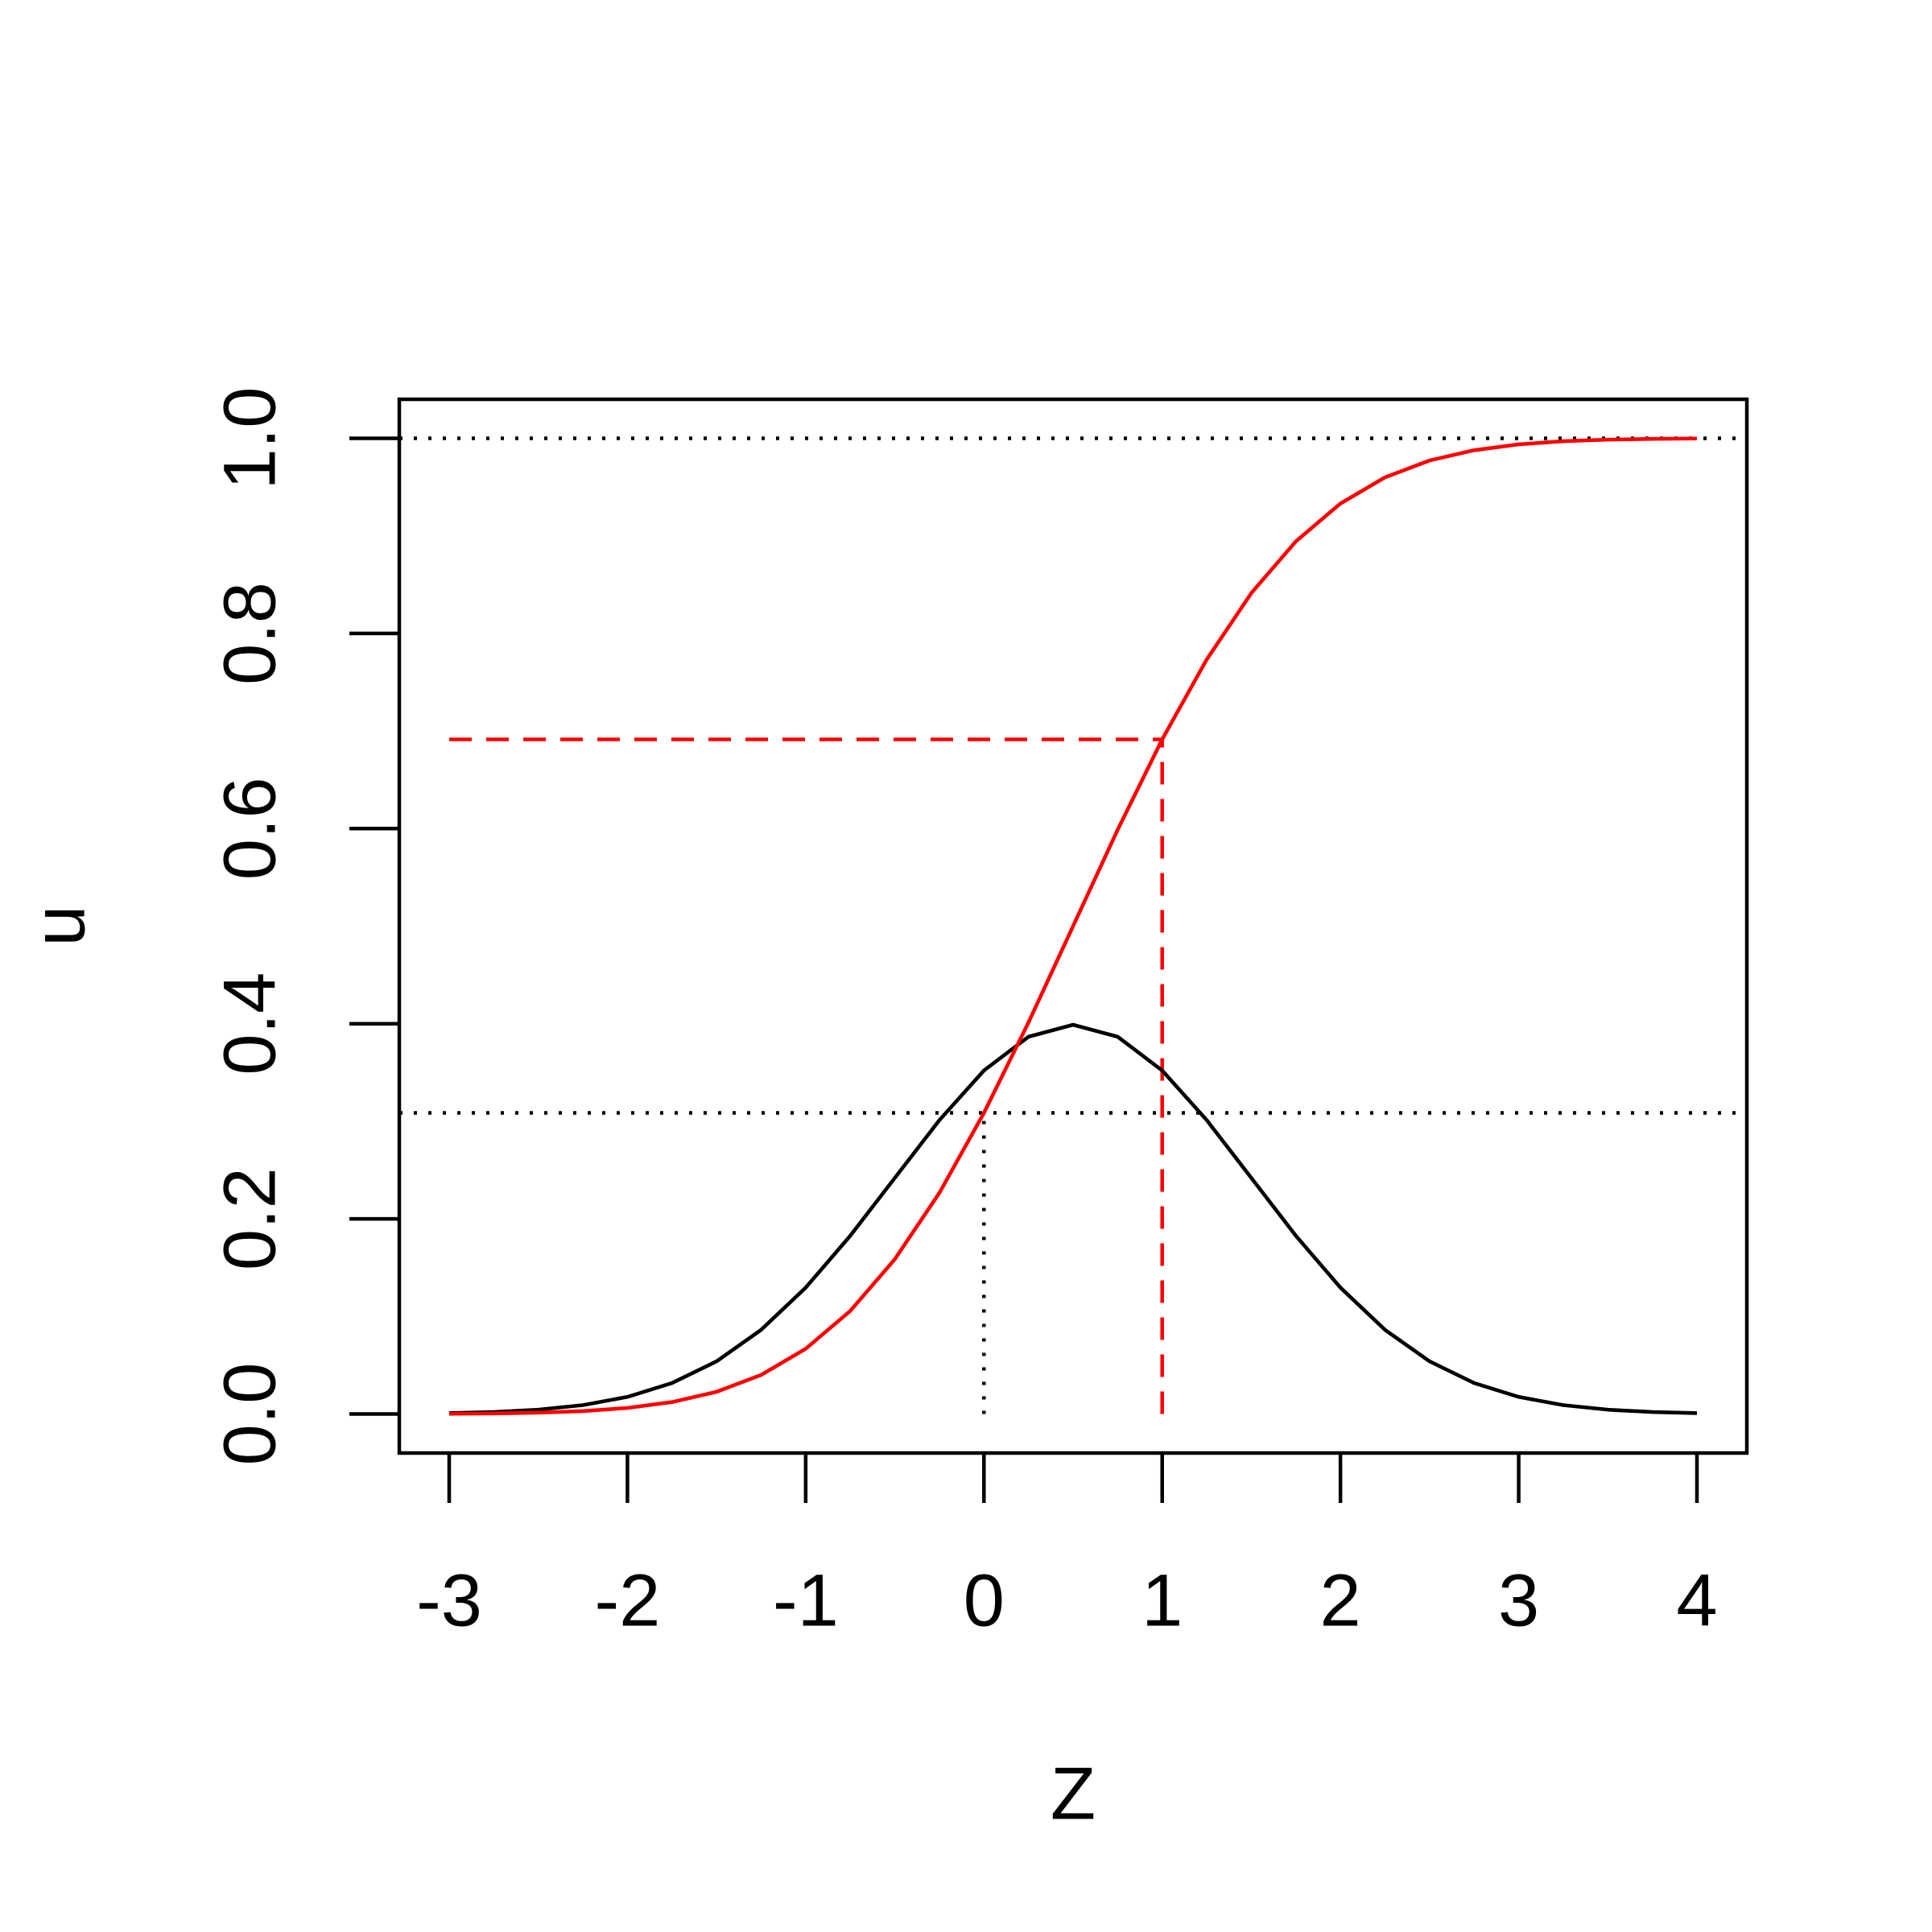 This screenshot has width=1932, height=1932. I want to click on x-tick-label: -1, so click(806, 1600).